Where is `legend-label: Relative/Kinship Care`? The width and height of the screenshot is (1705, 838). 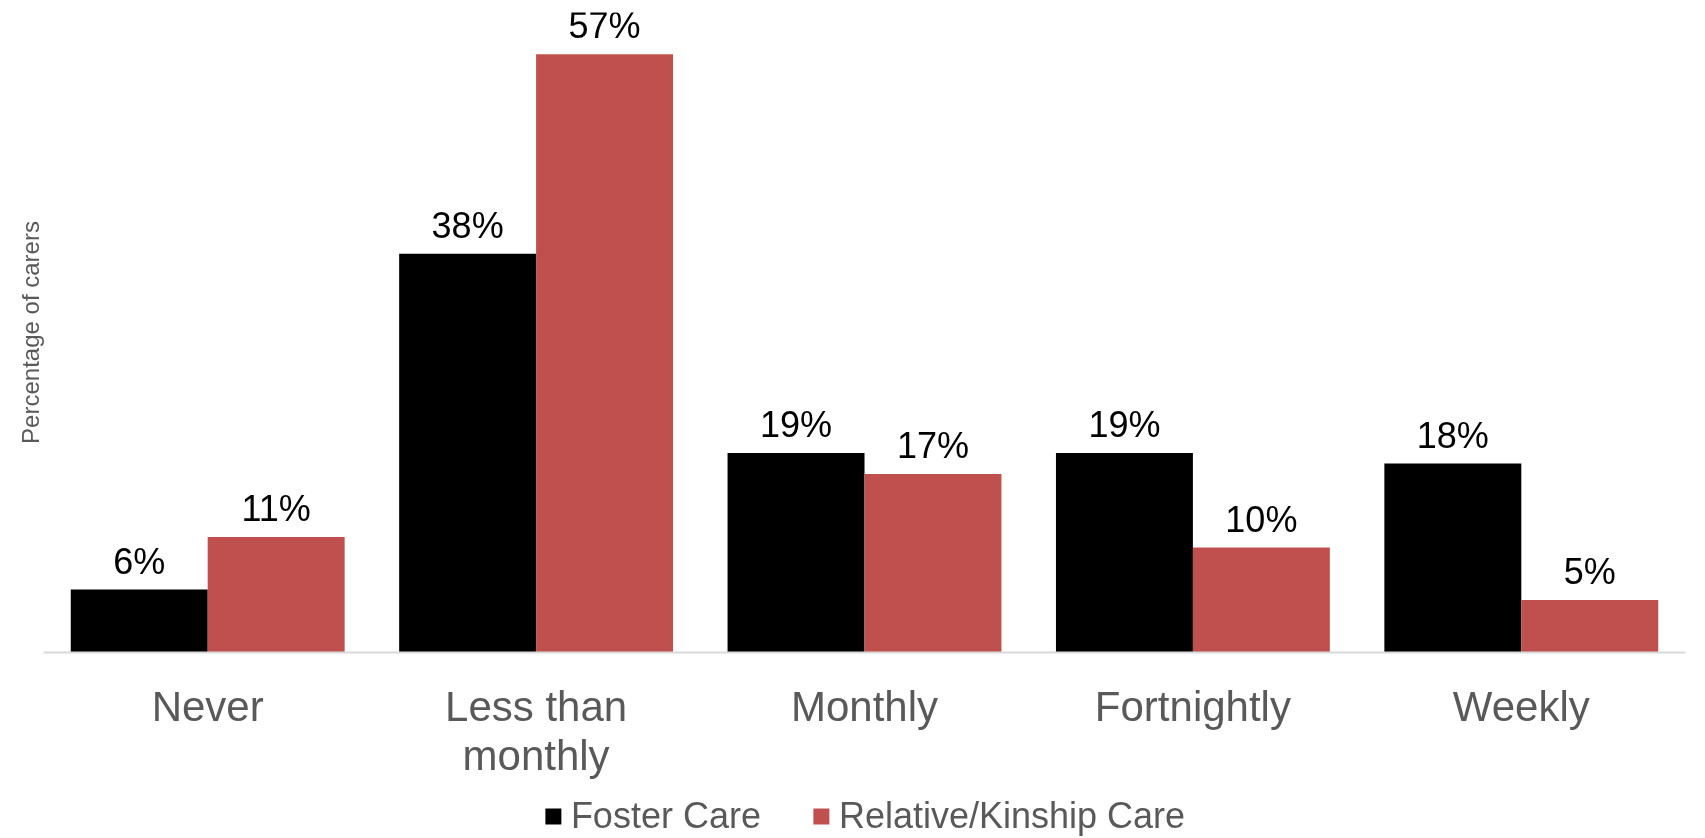 legend-label: Relative/Kinship Care is located at coordinates (1012, 816).